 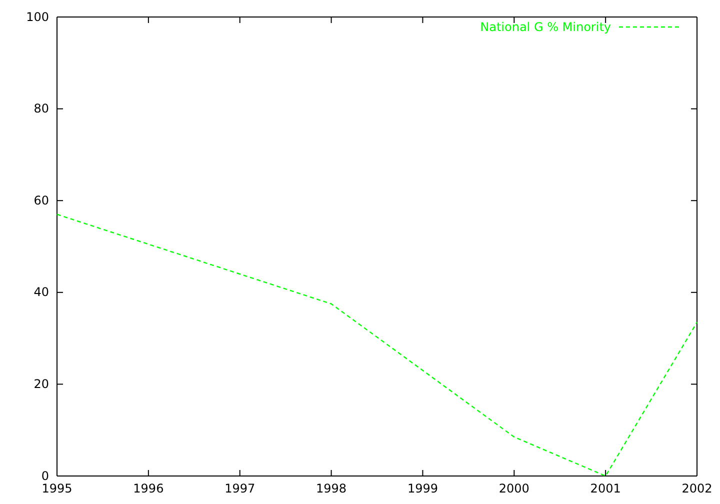 I want to click on x-tick-label: 2001, so click(x=605, y=489).